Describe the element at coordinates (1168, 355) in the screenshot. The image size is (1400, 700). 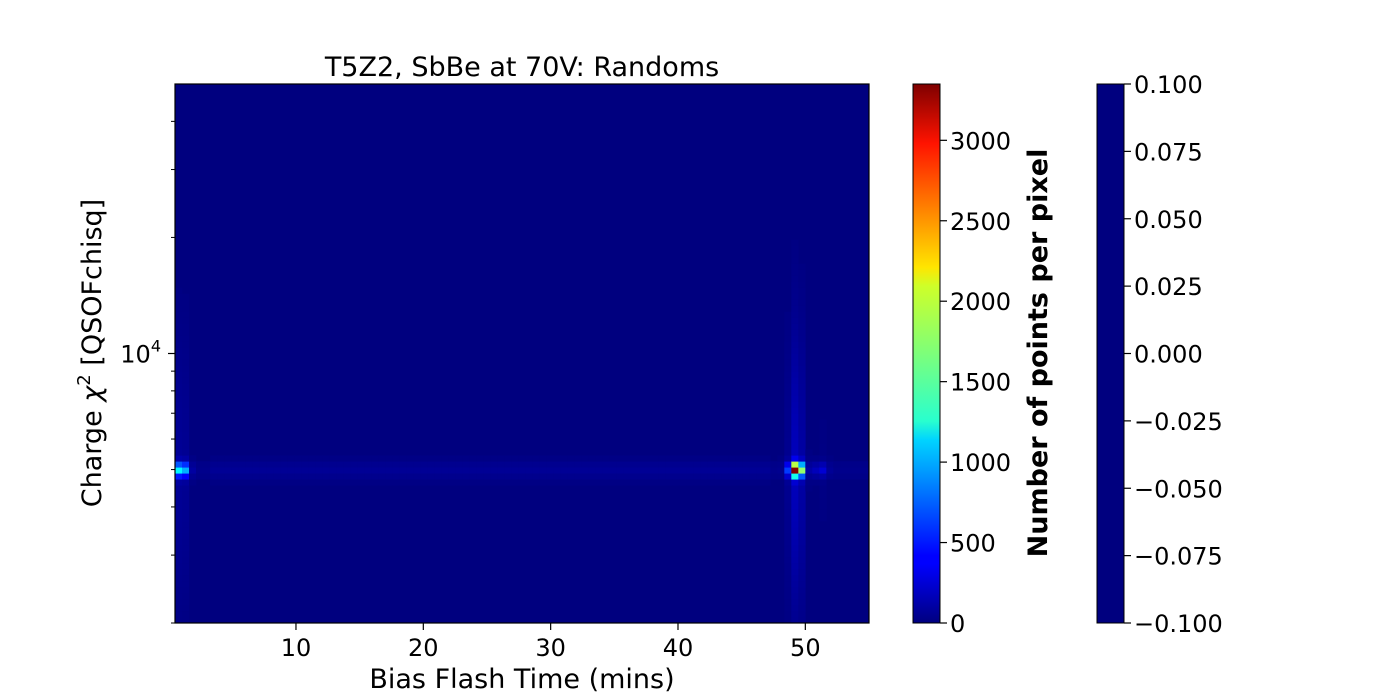
I see `colorbar-empty-tick-label: 0.000` at that location.